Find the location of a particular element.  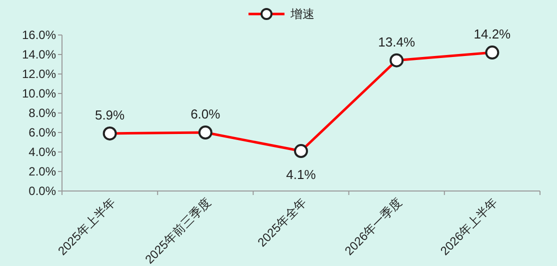

data-label: 6.0% is located at coordinates (205, 114).